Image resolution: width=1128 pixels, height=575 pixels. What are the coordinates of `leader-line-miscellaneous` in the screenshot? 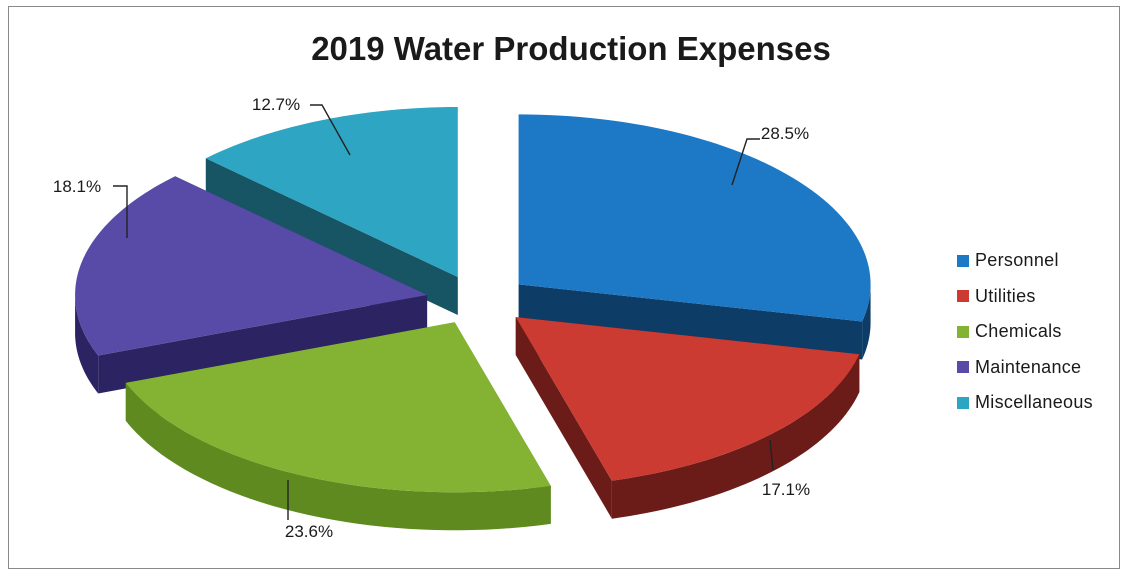 It's located at (330, 130).